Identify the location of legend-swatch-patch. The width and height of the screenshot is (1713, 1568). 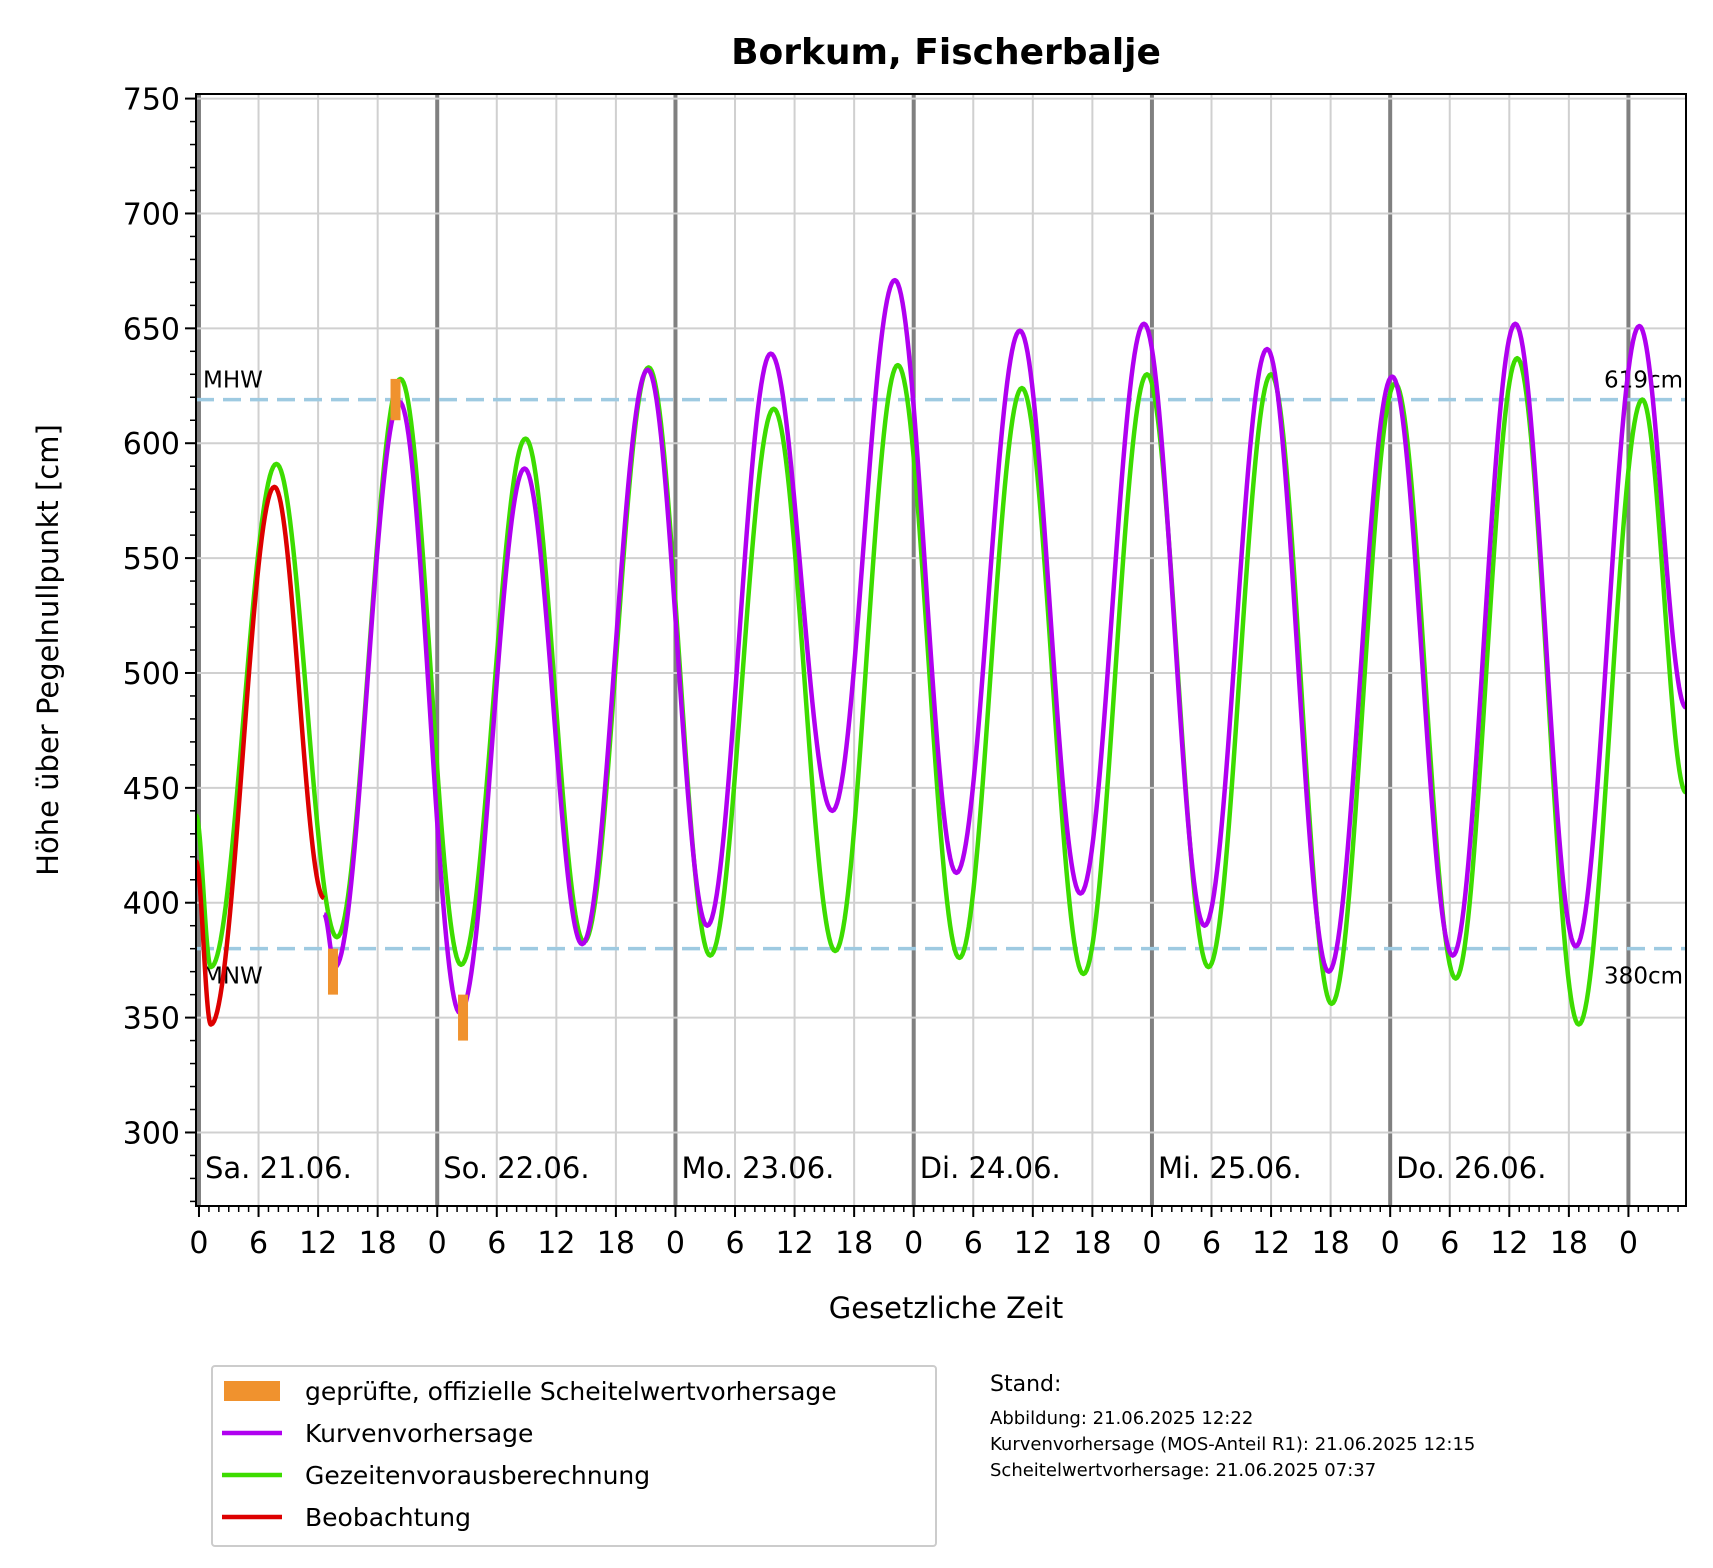
(252, 1391).